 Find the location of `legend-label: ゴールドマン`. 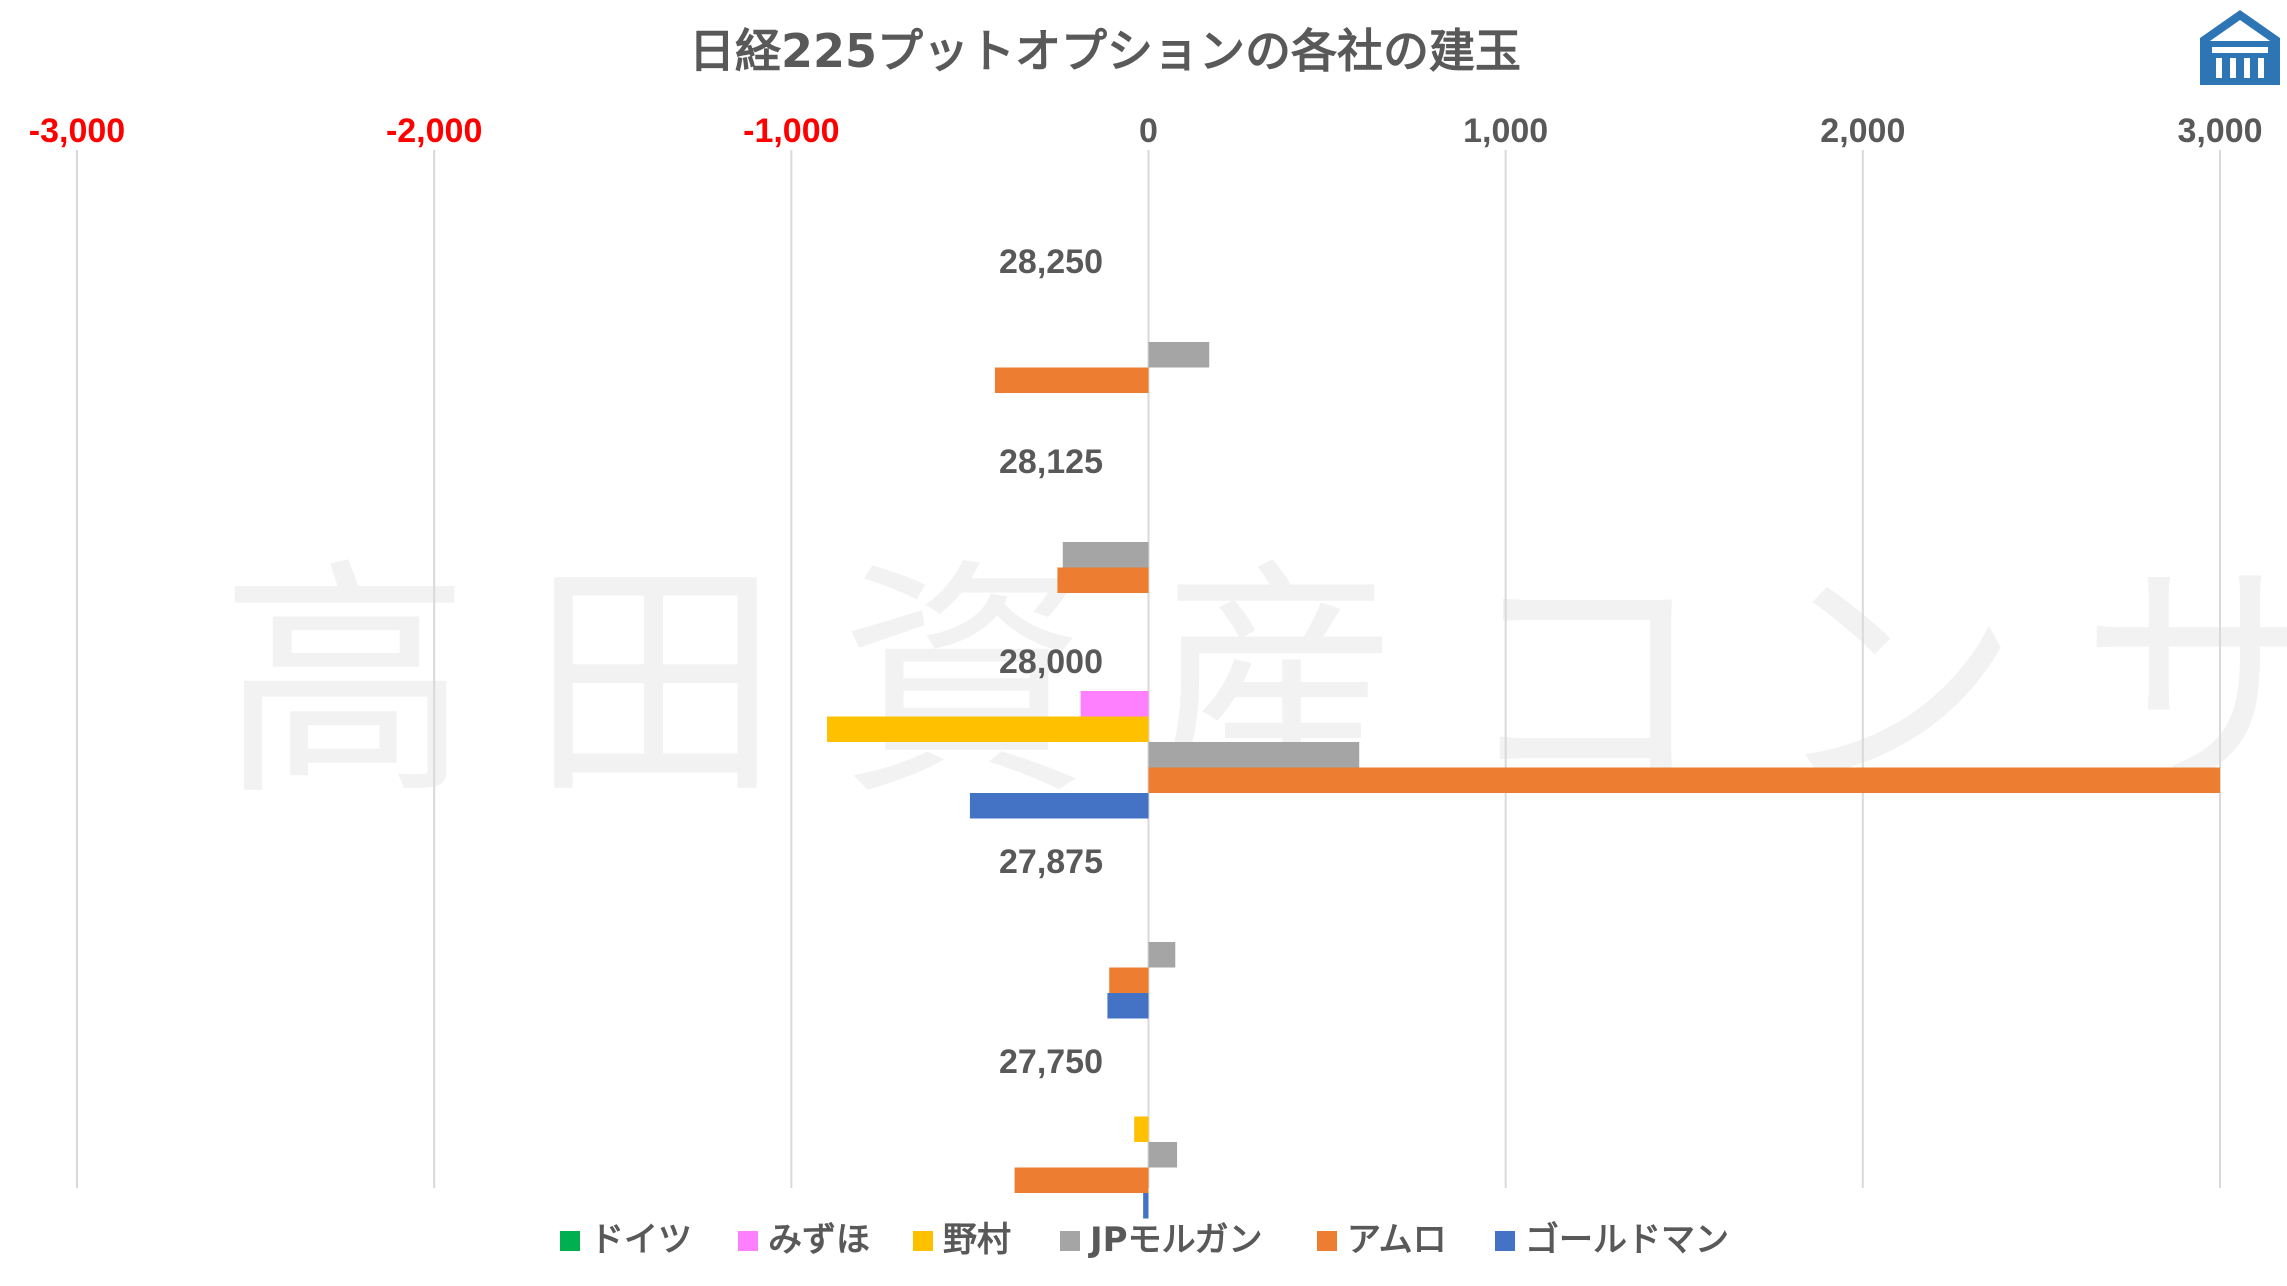

legend-label: ゴールドマン is located at coordinates (1627, 1240).